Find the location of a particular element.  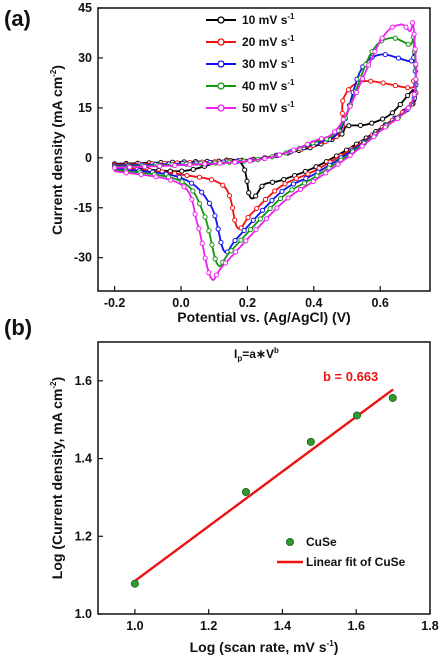

legend-a-entry: 50 mV s-1 is located at coordinates (268, 107).